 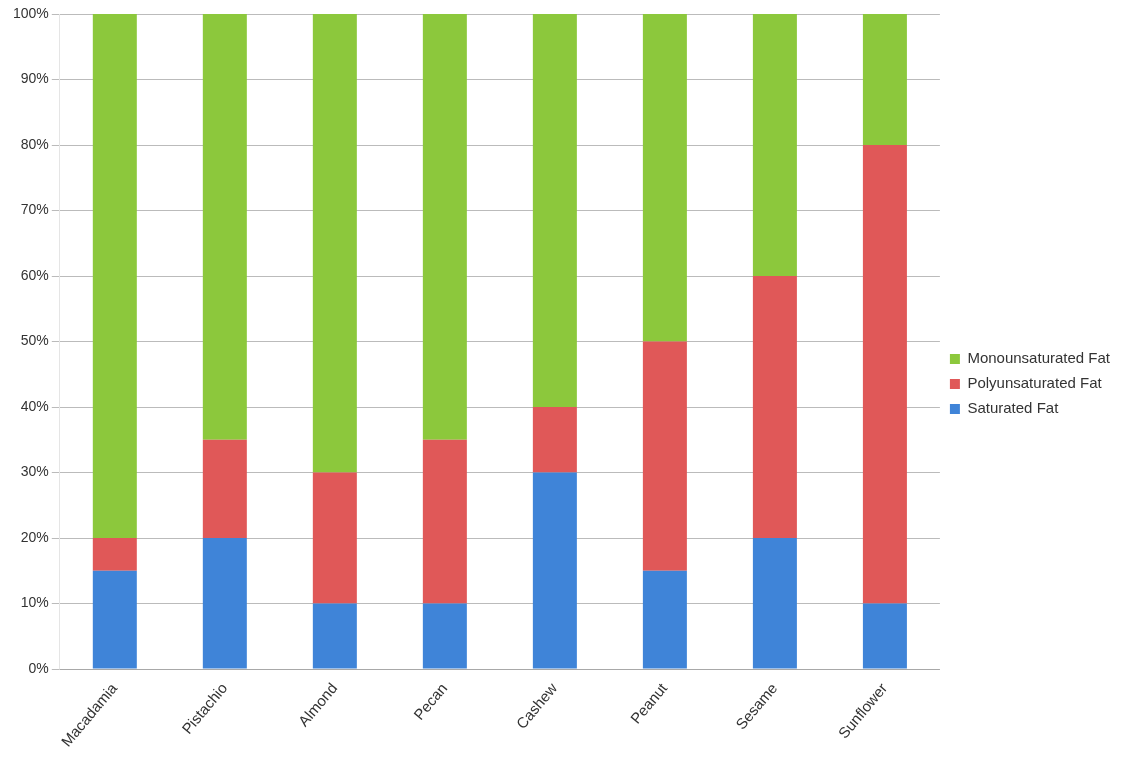 What do you see at coordinates (1039, 358) in the screenshot?
I see `legend-label: Monounsaturated Fat` at bounding box center [1039, 358].